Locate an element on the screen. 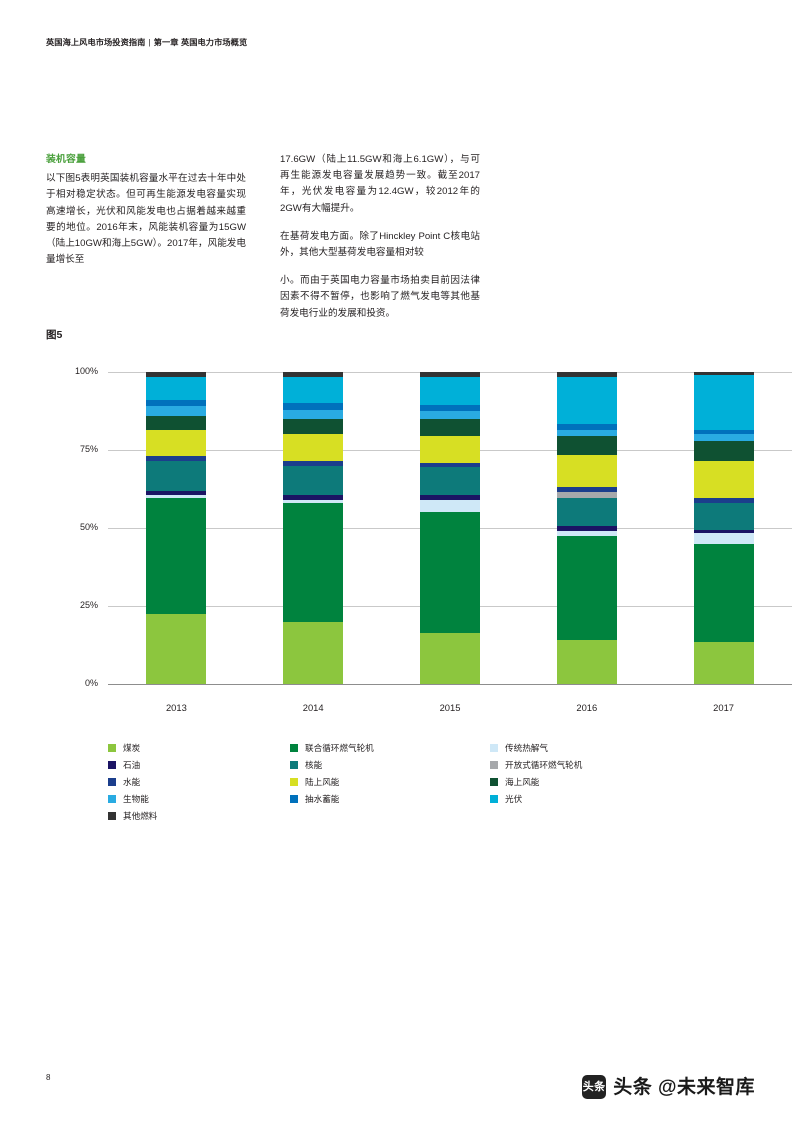  chart-legend-item: 水能 is located at coordinates (199, 782).